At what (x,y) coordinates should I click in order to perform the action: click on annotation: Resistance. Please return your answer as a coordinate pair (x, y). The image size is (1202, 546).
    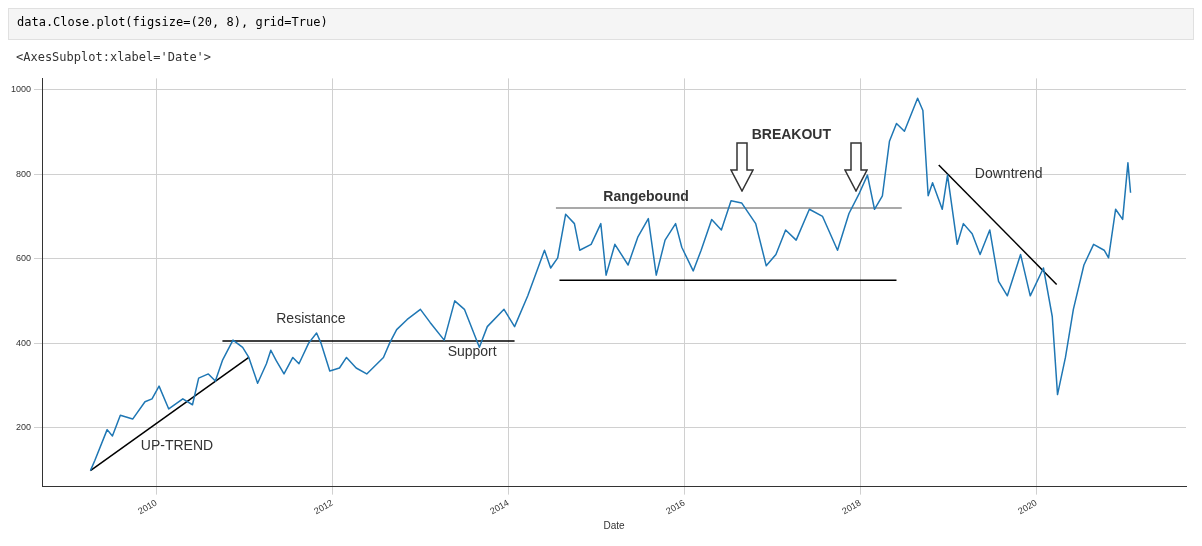
    Looking at the image, I should click on (311, 318).